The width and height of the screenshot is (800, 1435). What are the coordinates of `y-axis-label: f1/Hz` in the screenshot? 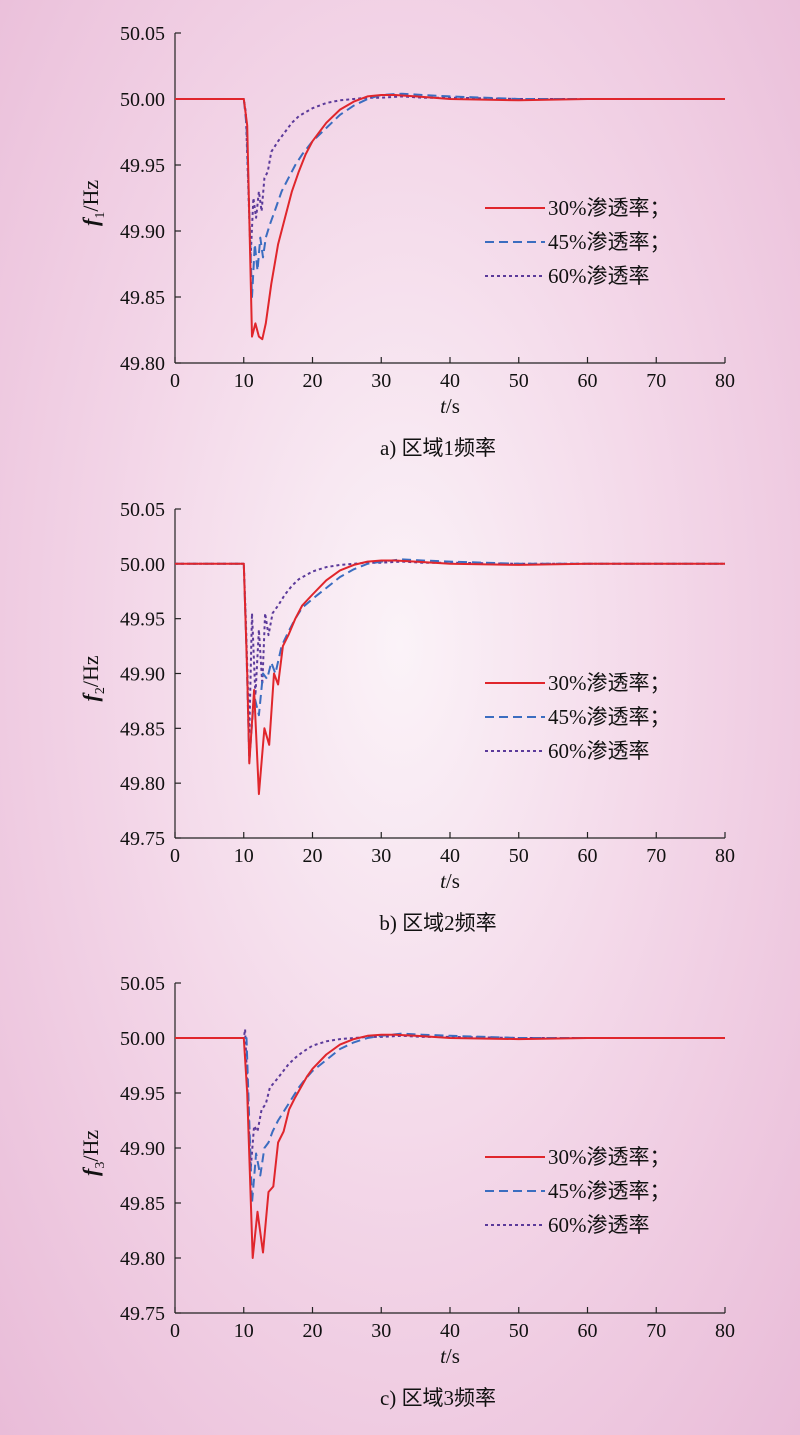 It's located at (93, 203).